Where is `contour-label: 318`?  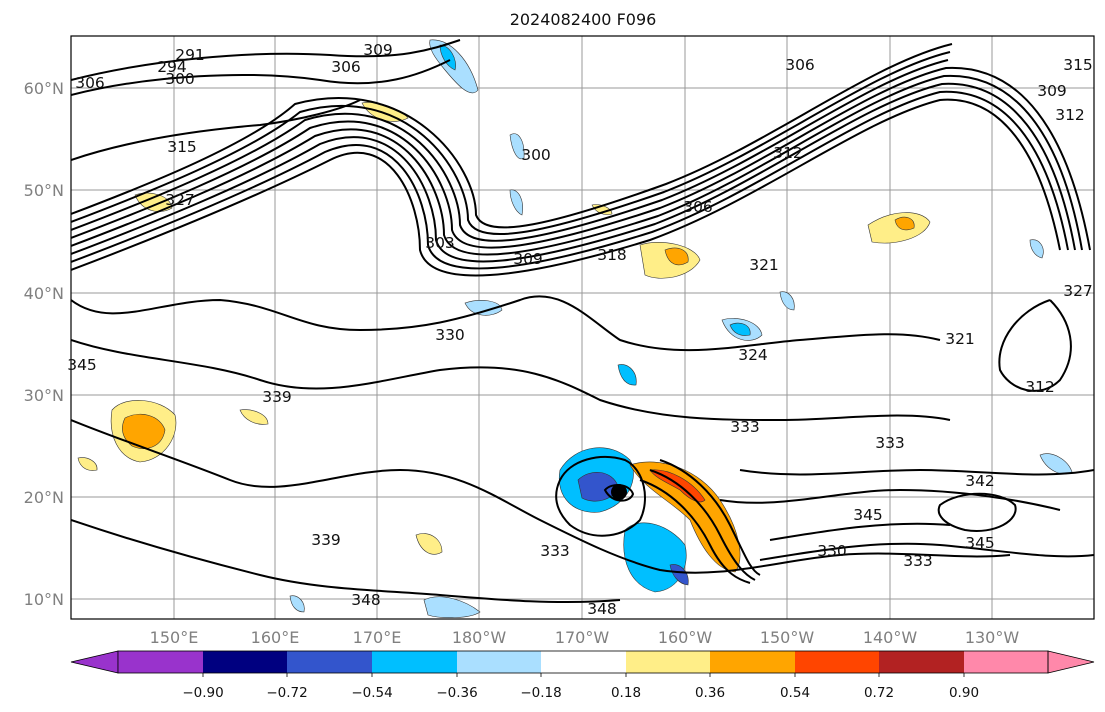
contour-label: 318 is located at coordinates (612, 255).